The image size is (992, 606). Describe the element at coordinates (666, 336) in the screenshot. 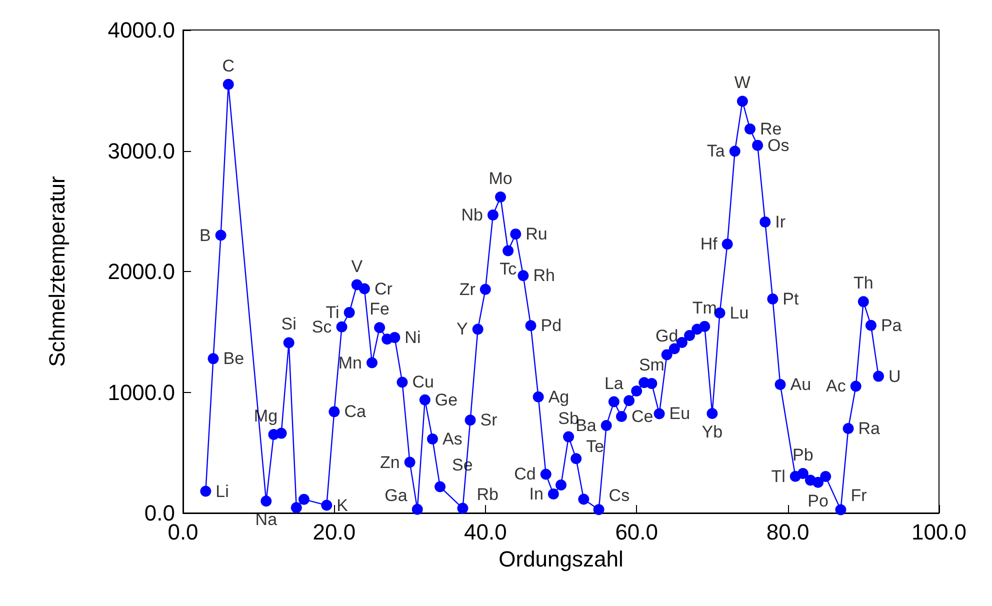

I see `annotation: Gd` at that location.